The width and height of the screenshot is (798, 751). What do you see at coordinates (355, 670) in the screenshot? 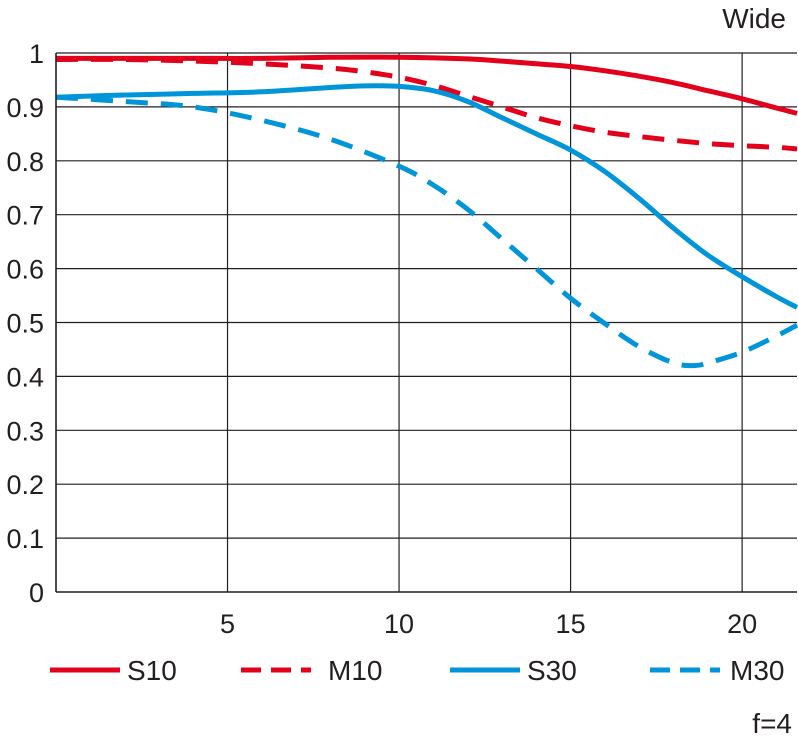
I see `legend-label-m10: M10` at bounding box center [355, 670].